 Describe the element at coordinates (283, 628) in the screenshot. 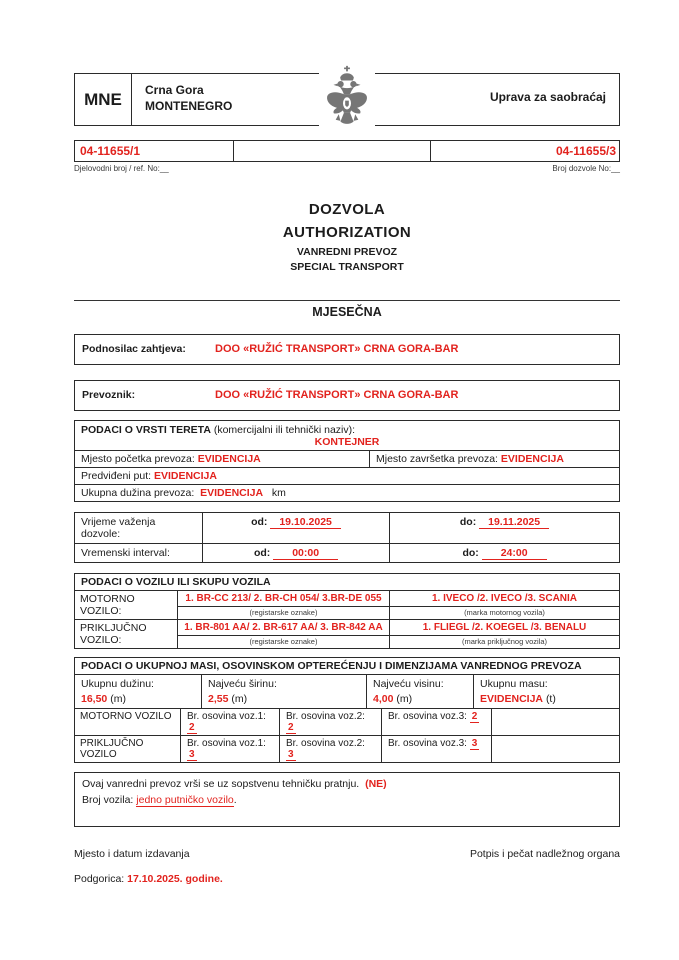

I see `trailer-vehicle-plates: 1. BR-801 AA/ 2. BR-617 AA/ 3. BR-842 AA` at that location.